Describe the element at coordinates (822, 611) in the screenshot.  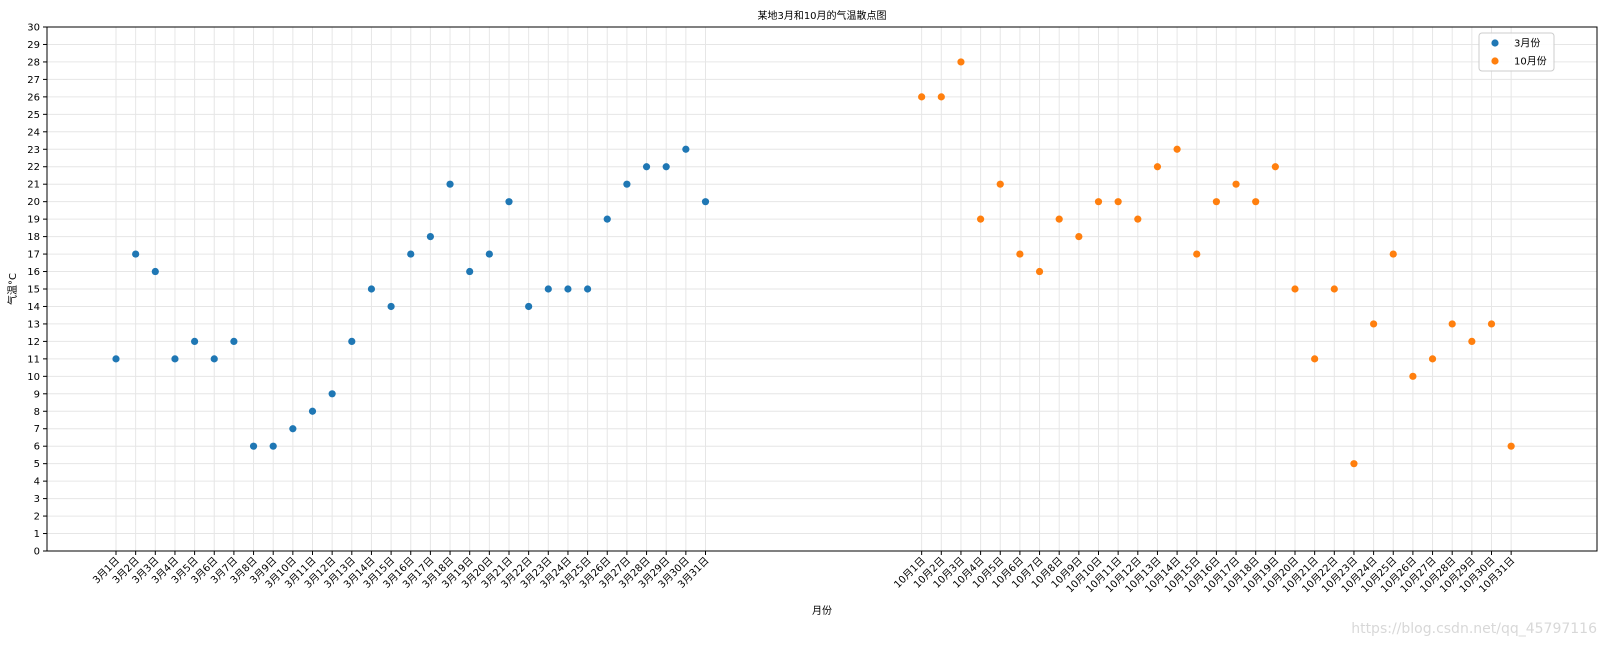
I see `x-axis-label: 月份` at that location.